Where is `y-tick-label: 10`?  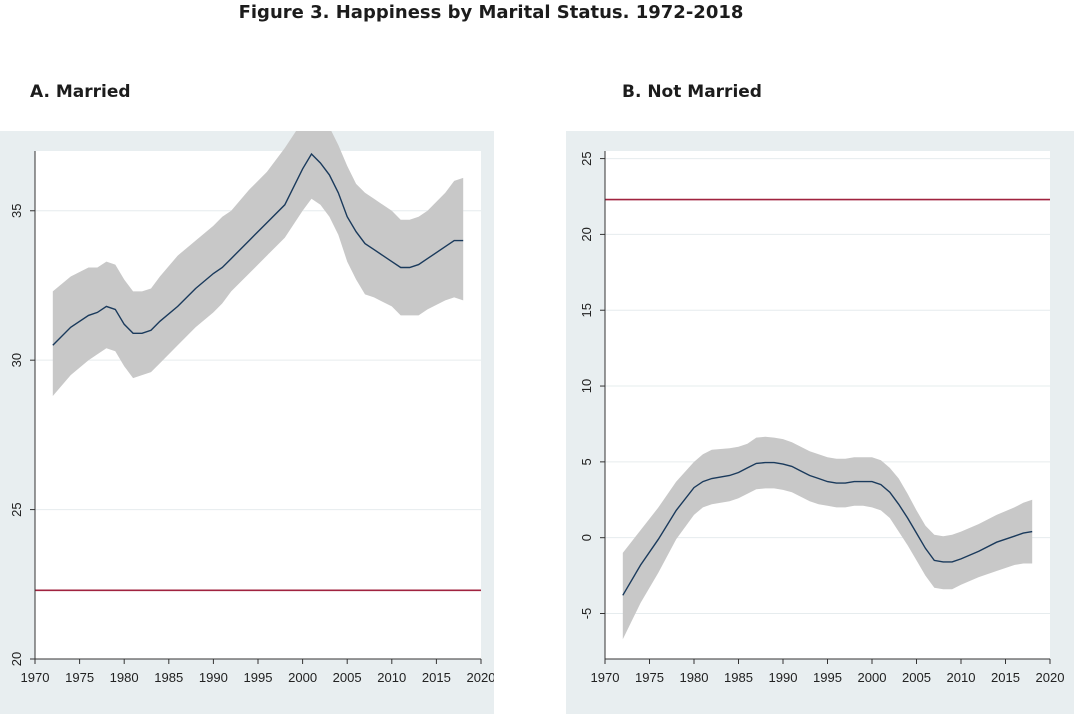 y-tick-label: 10 is located at coordinates (586, 386).